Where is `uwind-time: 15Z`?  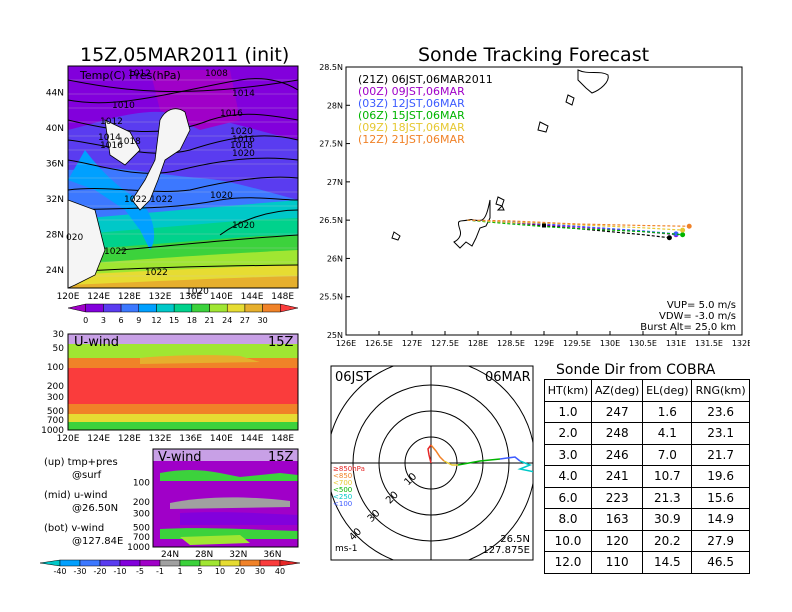 uwind-time: 15Z is located at coordinates (281, 342).